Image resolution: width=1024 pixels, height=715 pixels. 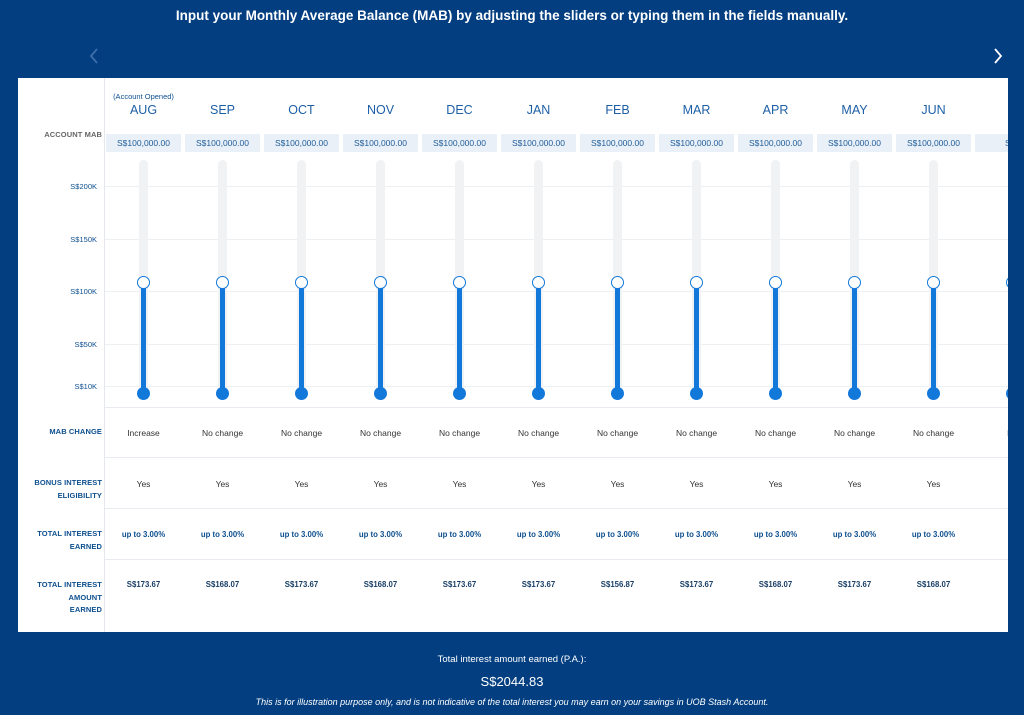 I want to click on interest-amount-value: S$156.87, so click(x=617, y=584).